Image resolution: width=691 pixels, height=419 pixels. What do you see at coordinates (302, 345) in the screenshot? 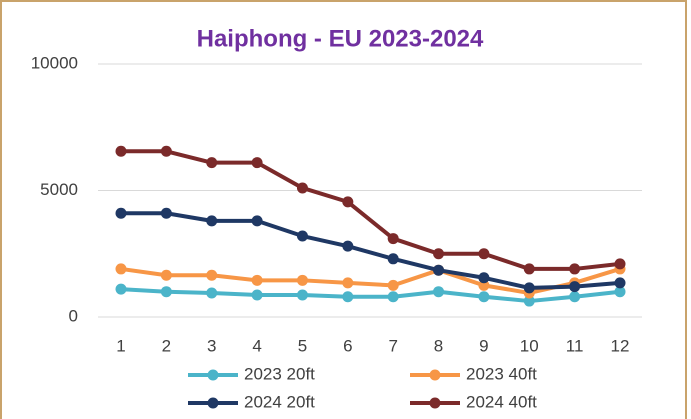
I see `x-tick-label: 5` at bounding box center [302, 345].